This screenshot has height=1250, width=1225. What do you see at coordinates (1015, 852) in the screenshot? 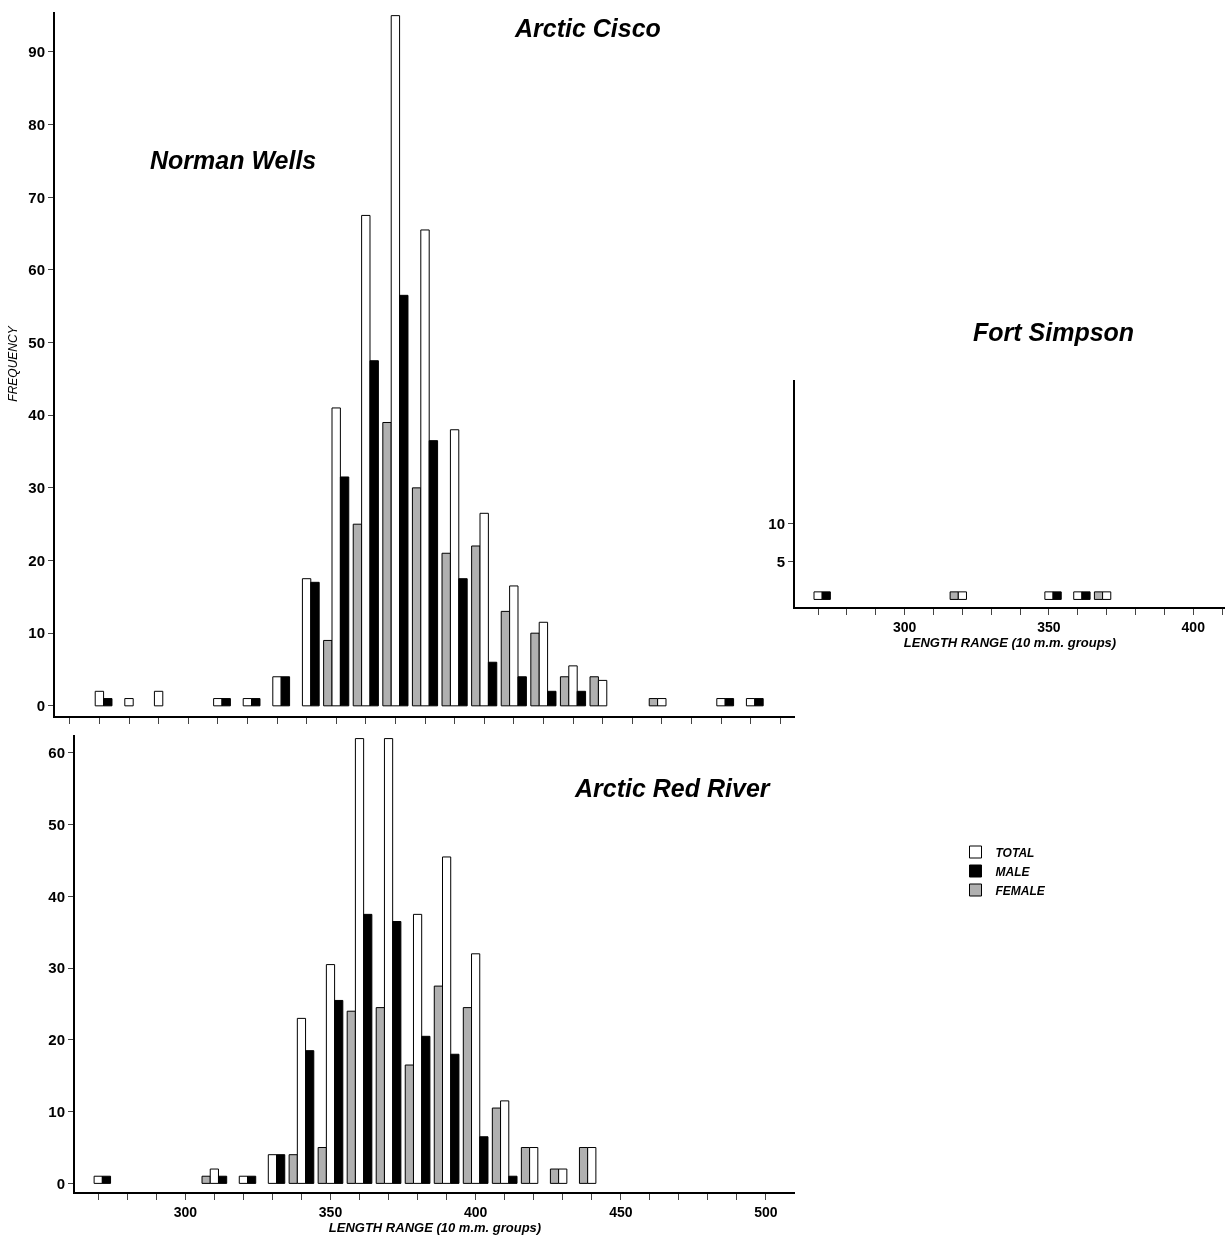
I see `legend-label: TOTAL` at bounding box center [1015, 852].